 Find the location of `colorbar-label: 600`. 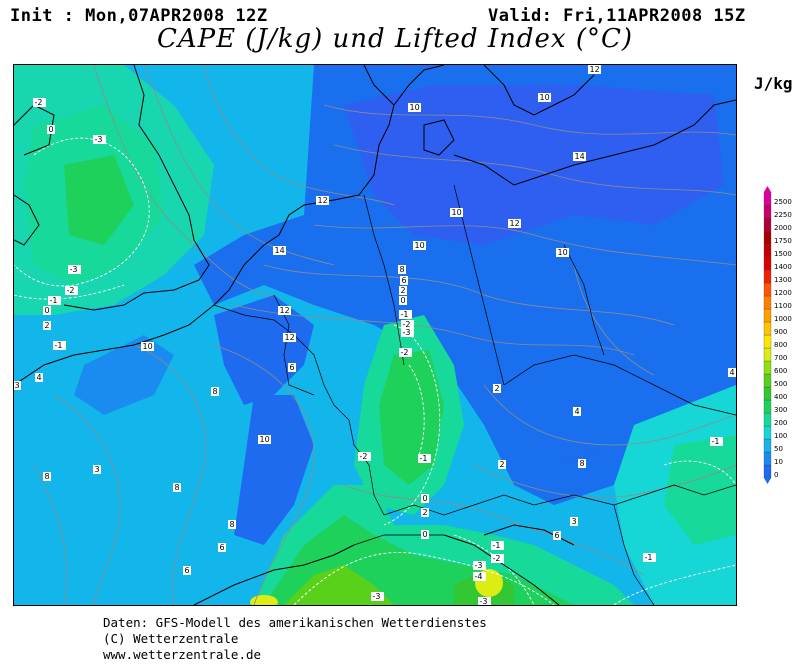

colorbar-label: 600 is located at coordinates (780, 371).